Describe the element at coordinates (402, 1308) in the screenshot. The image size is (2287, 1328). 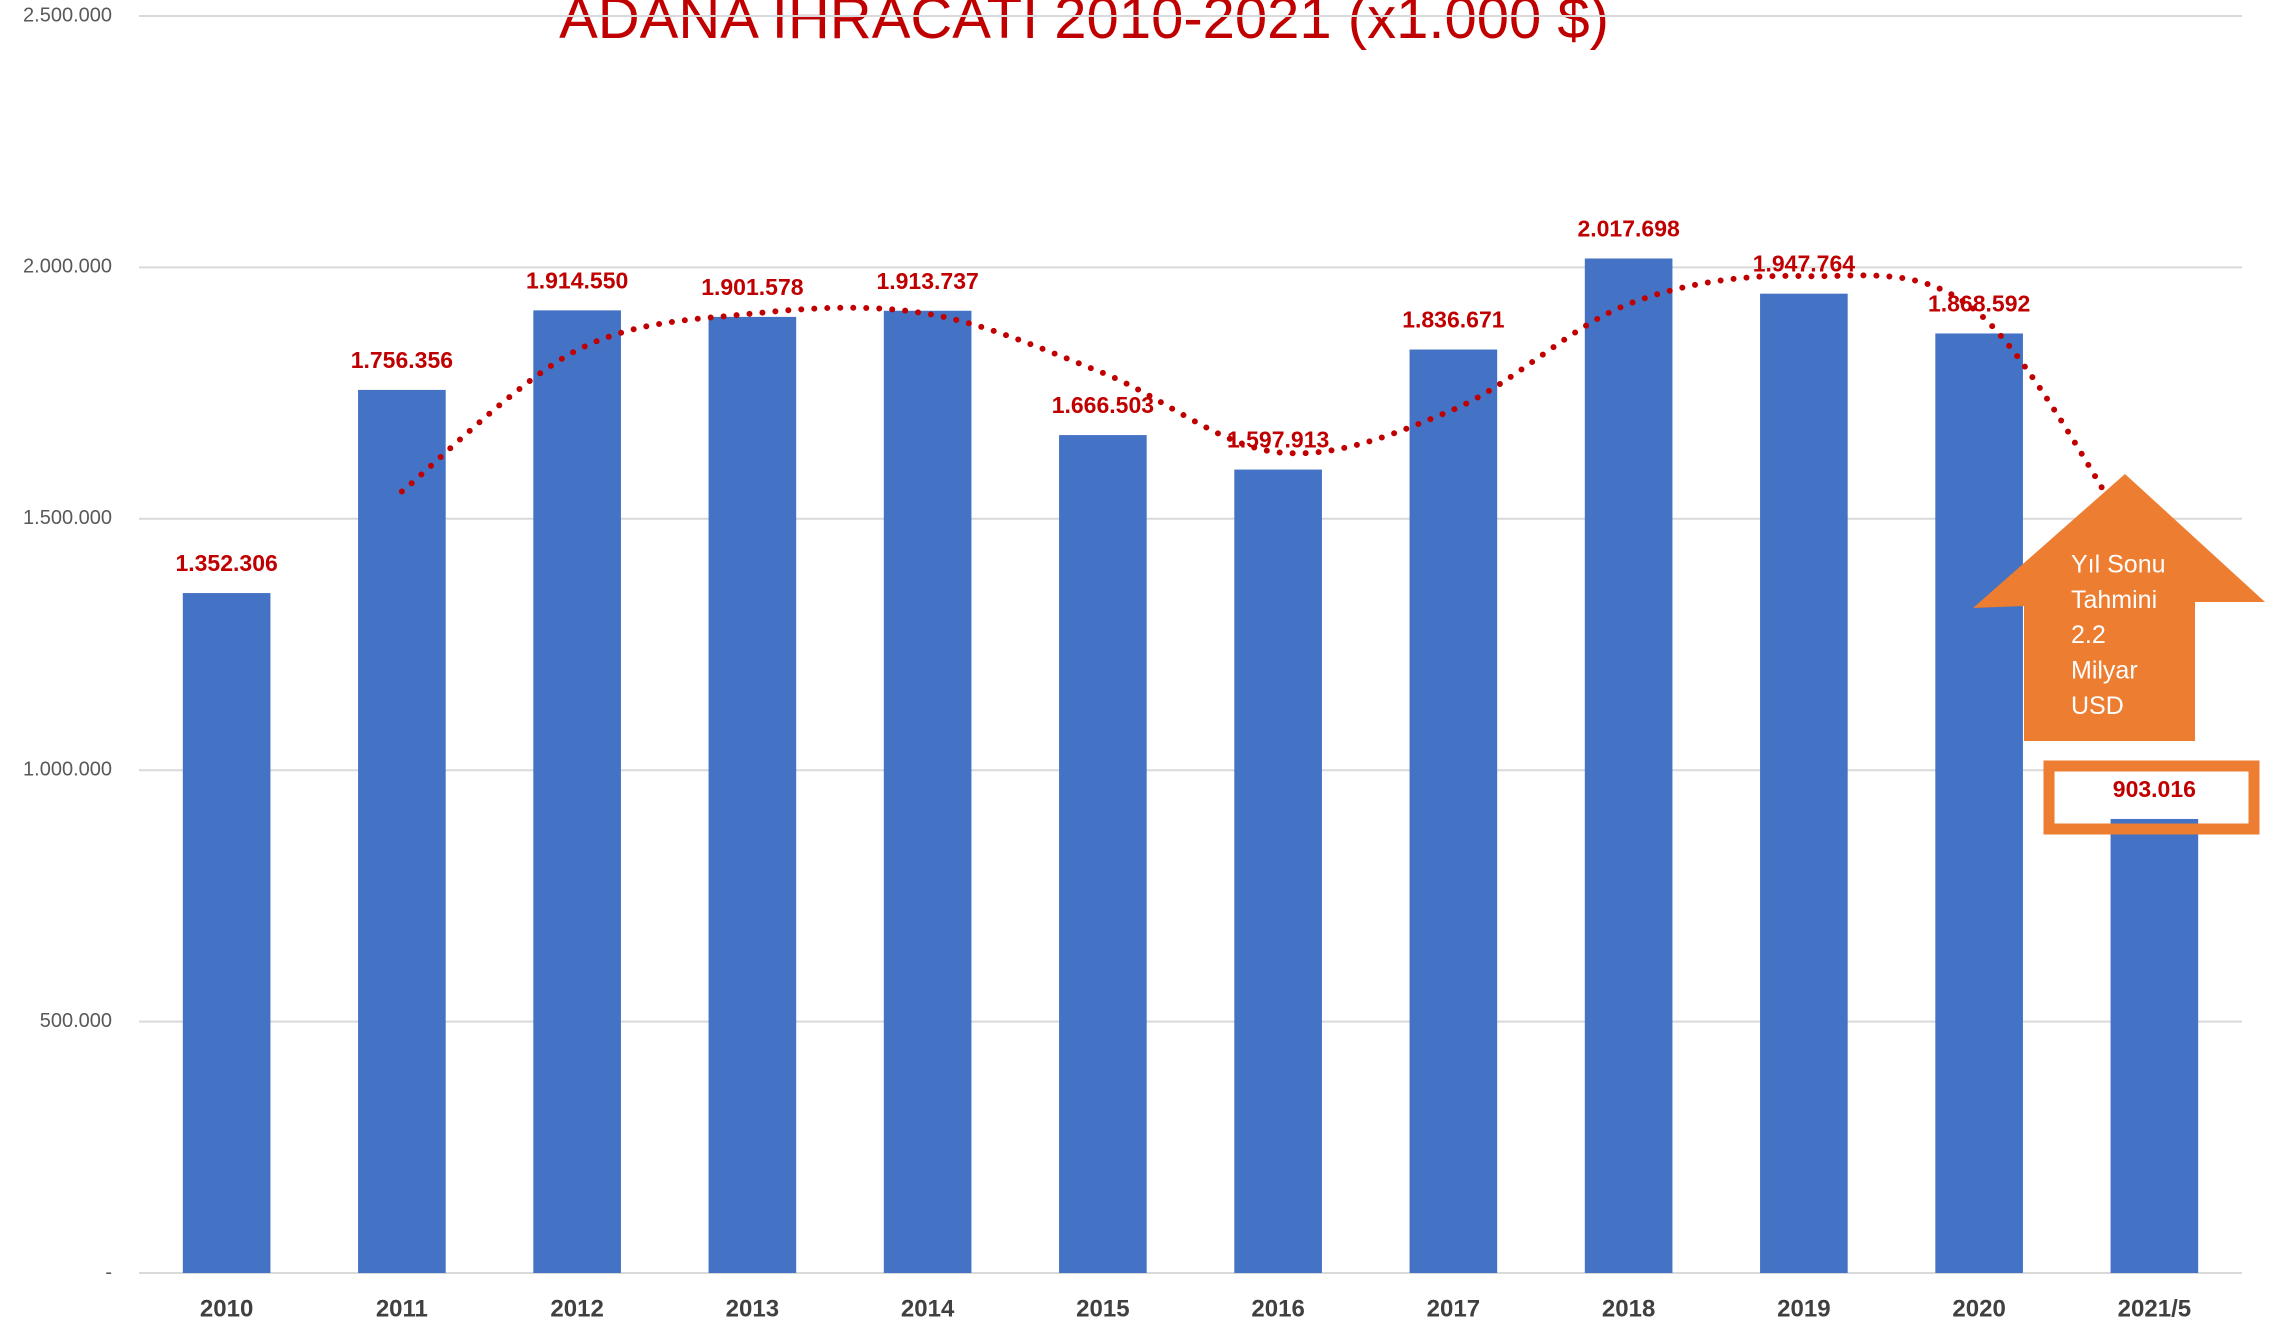
I see `x-tick-label: 2011` at that location.